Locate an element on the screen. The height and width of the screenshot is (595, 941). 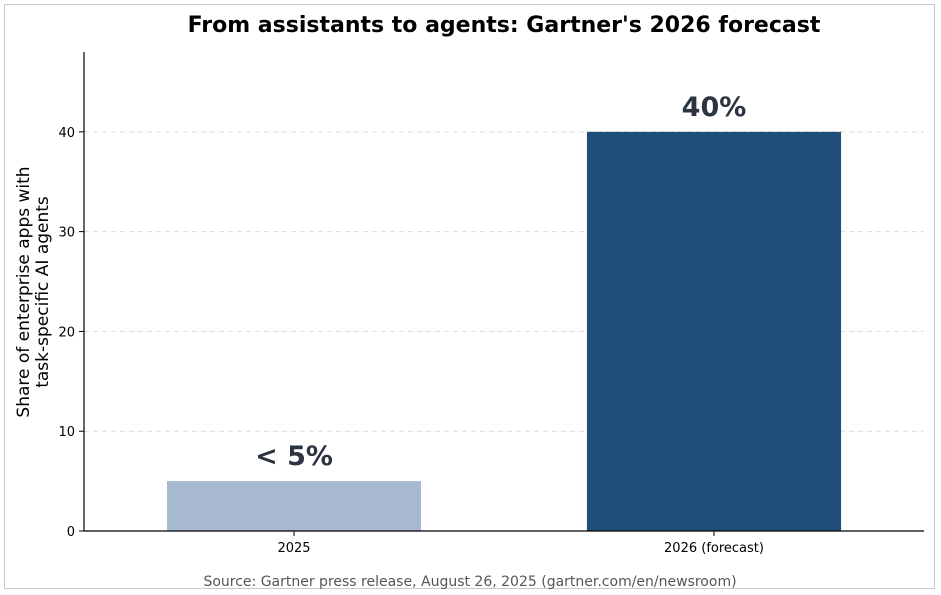
y-tick-label: 0 is located at coordinates (71, 532).